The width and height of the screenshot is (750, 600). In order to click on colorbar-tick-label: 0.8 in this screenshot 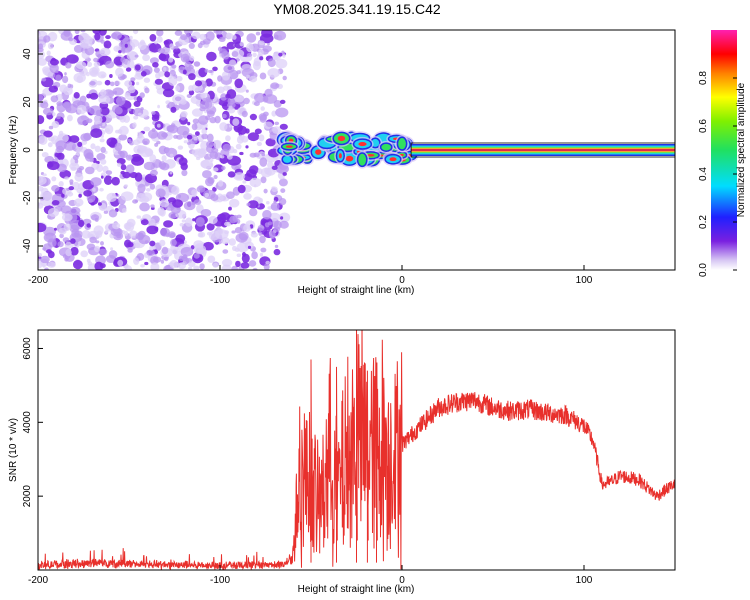, I will do `click(703, 78)`.